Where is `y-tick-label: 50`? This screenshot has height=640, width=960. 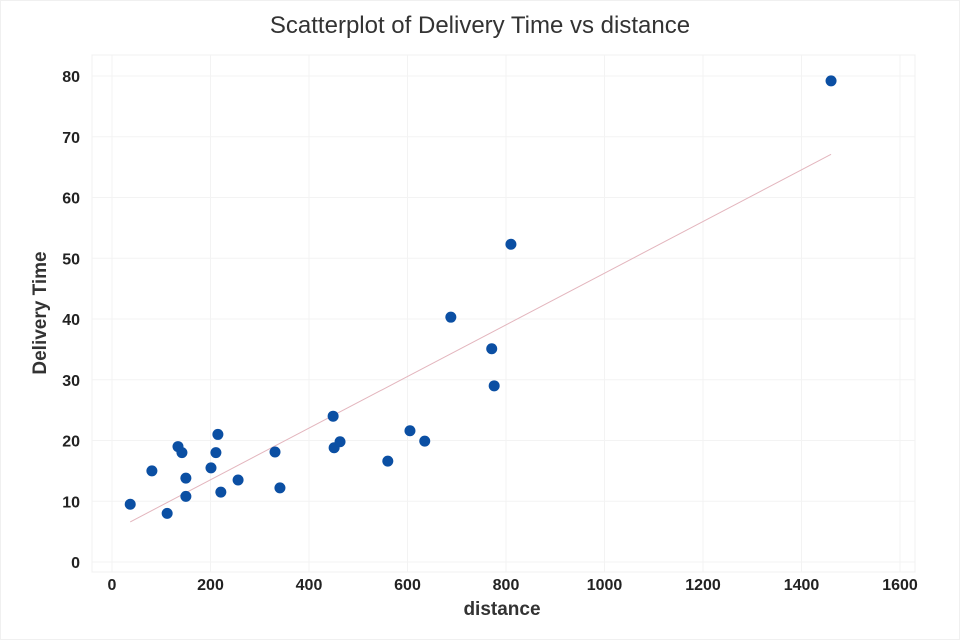 y-tick-label: 50 is located at coordinates (71, 259).